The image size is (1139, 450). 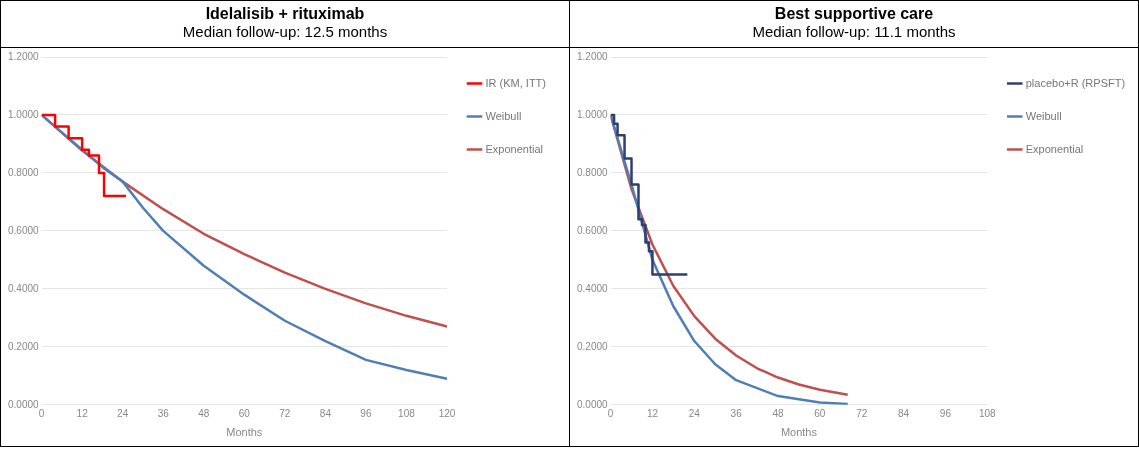 What do you see at coordinates (854, 31) in the screenshot?
I see `chart-subtitle: Median follow-up: 11.1 months` at bounding box center [854, 31].